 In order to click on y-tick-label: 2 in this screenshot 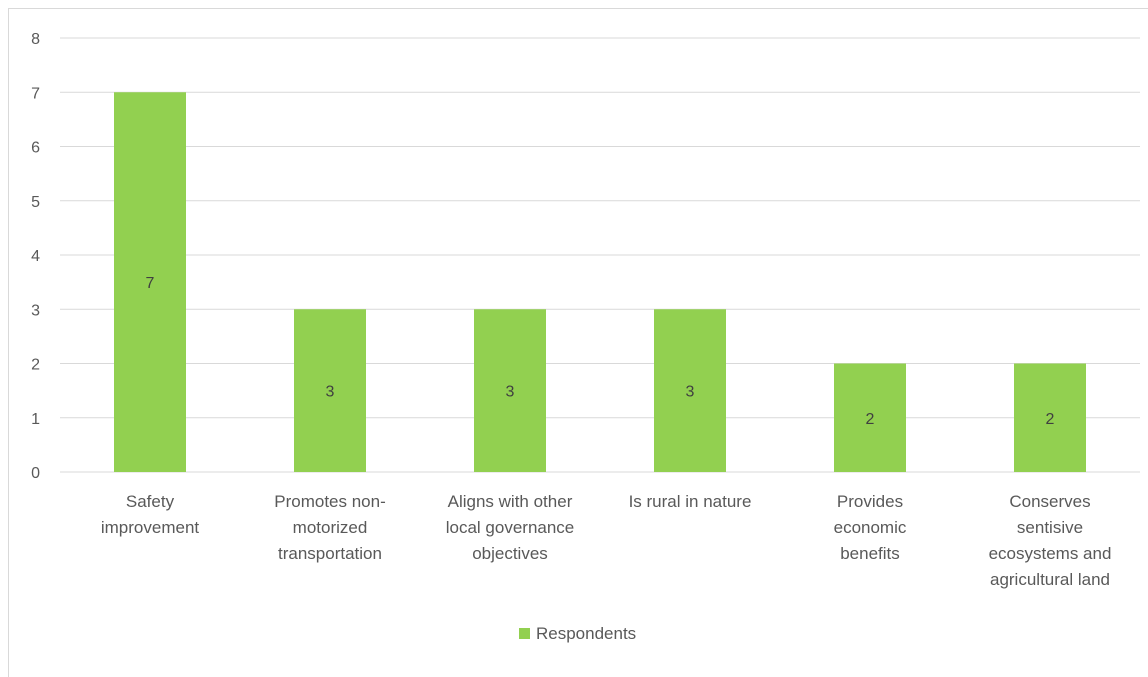, I will do `click(35, 365)`.